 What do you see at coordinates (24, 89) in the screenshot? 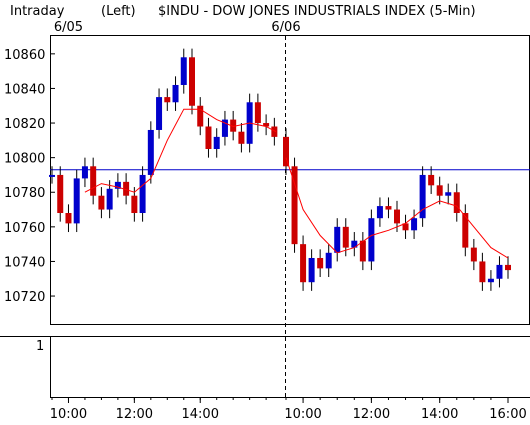
I see `y-tick-label: 10840` at bounding box center [24, 89].